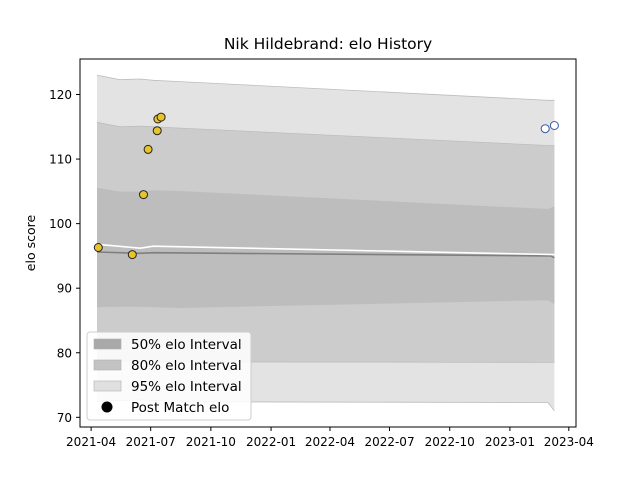 This screenshot has height=480, width=640. What do you see at coordinates (450, 442) in the screenshot?
I see `x-tick-label-6: 2022-10` at bounding box center [450, 442].